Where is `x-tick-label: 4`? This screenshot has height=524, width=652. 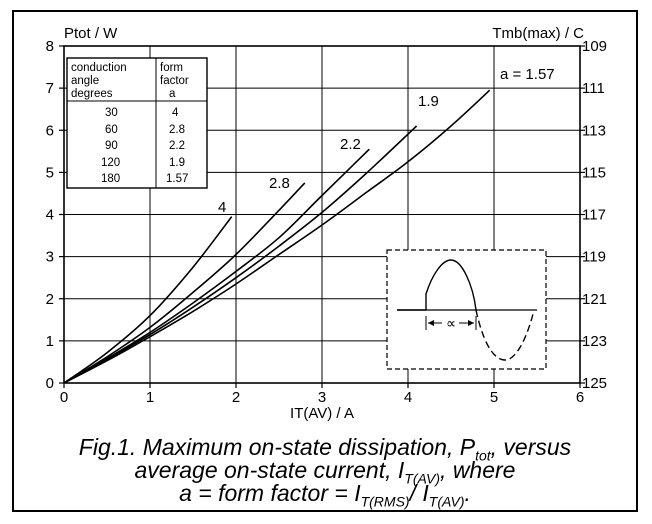
x-tick-label: 4 is located at coordinates (408, 397).